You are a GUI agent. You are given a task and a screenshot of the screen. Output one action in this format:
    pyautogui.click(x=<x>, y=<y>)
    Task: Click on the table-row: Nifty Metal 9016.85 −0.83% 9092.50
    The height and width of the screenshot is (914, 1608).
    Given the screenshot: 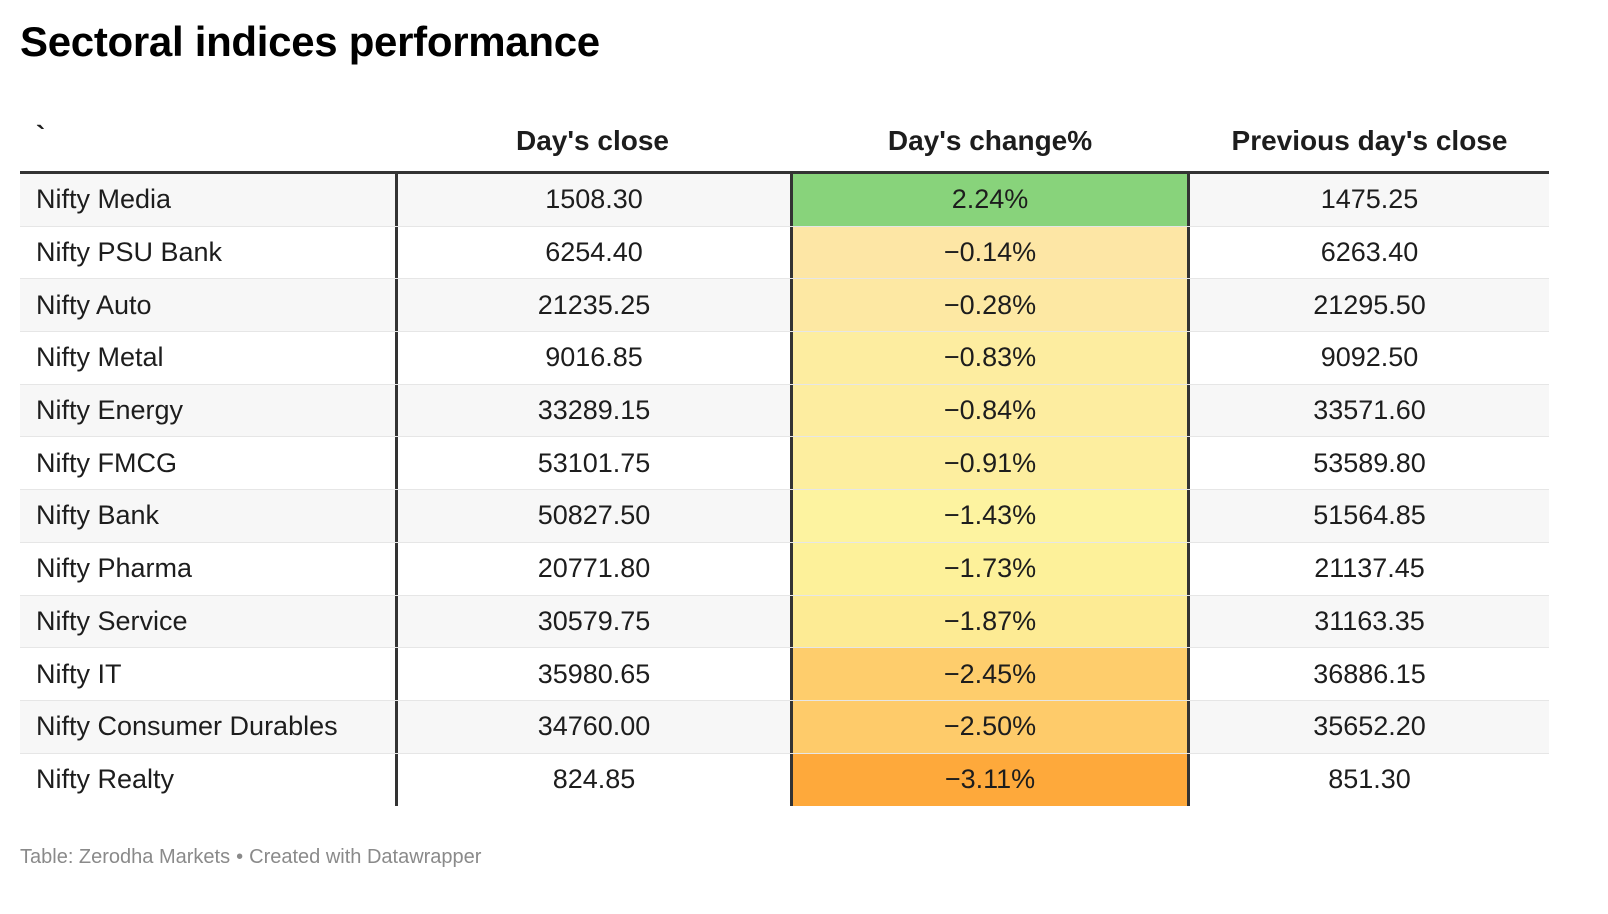 What is the action you would take?
    pyautogui.click(x=784, y=358)
    